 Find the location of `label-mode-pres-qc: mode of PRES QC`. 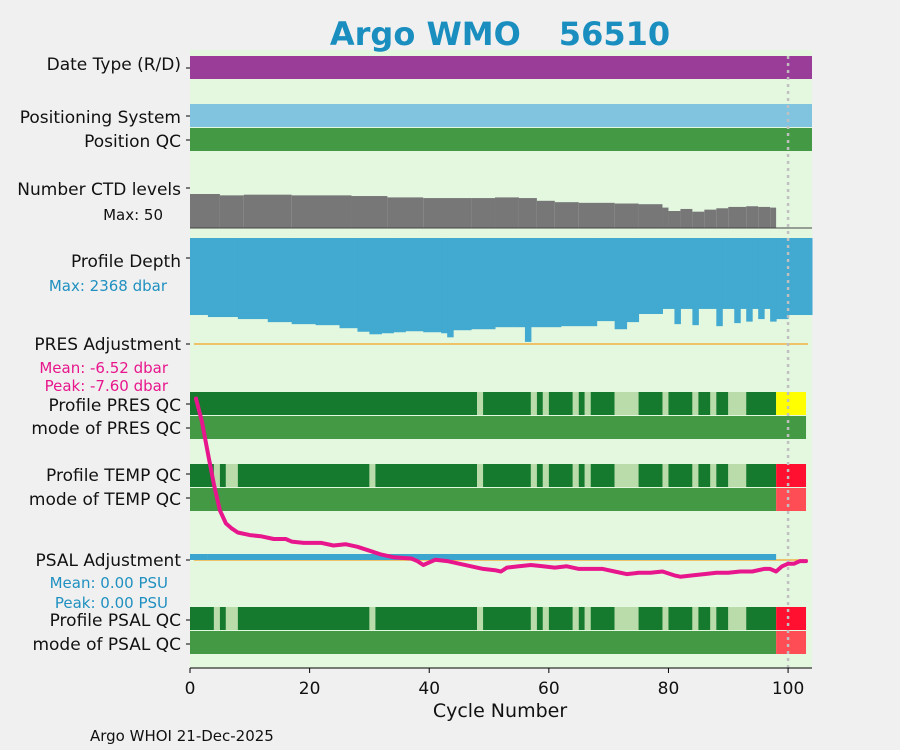

label-mode-pres-qc: mode of PRES QC is located at coordinates (106, 429).